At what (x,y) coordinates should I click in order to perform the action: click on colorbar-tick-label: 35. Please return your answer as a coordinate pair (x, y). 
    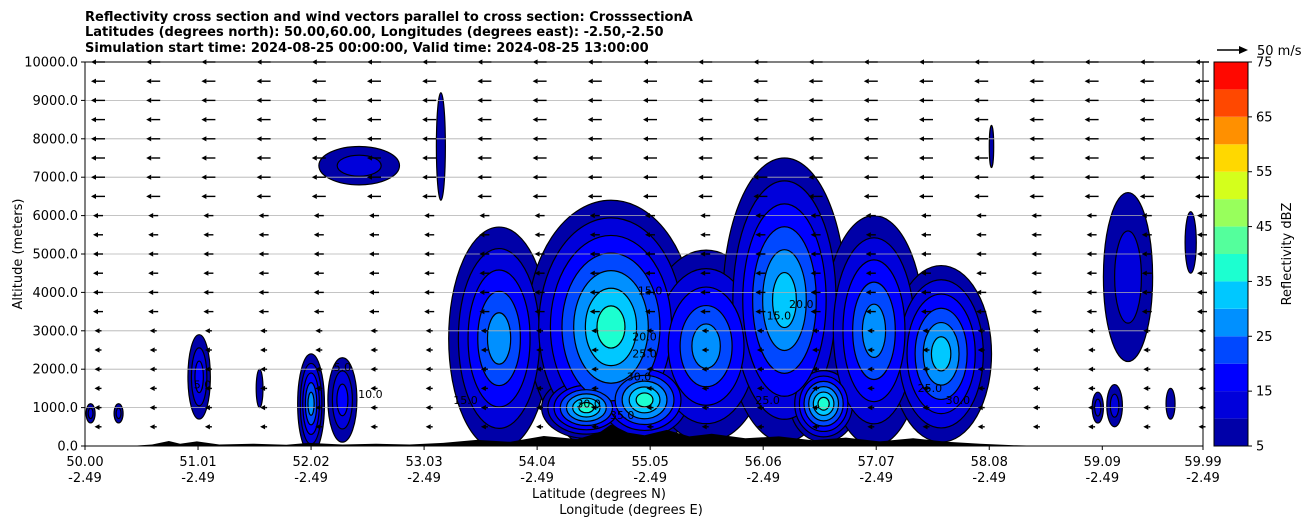
    Looking at the image, I should click on (1264, 282).